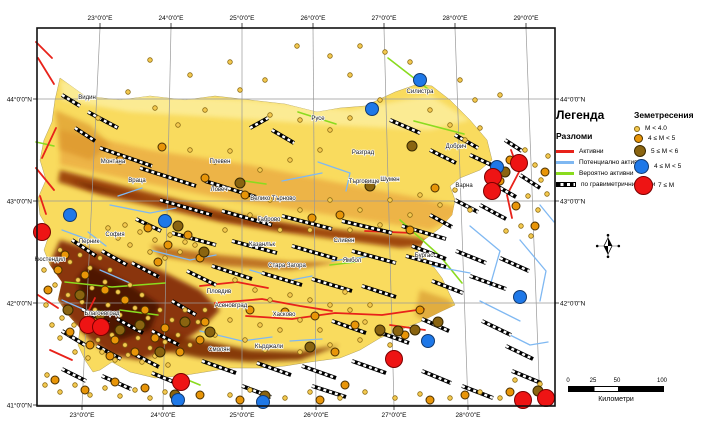 This screenshot has width=719, height=430. Describe the element at coordinates (668, 166) in the screenshot. I see `legend-magnitude-label: 4 ≤ M < 5` at that location.